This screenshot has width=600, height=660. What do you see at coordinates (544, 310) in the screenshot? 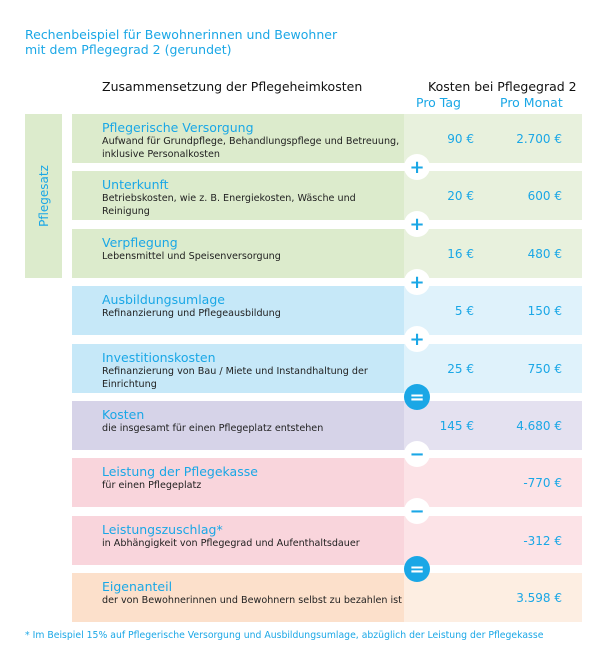
I see `value-per-month: 150 €` at bounding box center [544, 310].